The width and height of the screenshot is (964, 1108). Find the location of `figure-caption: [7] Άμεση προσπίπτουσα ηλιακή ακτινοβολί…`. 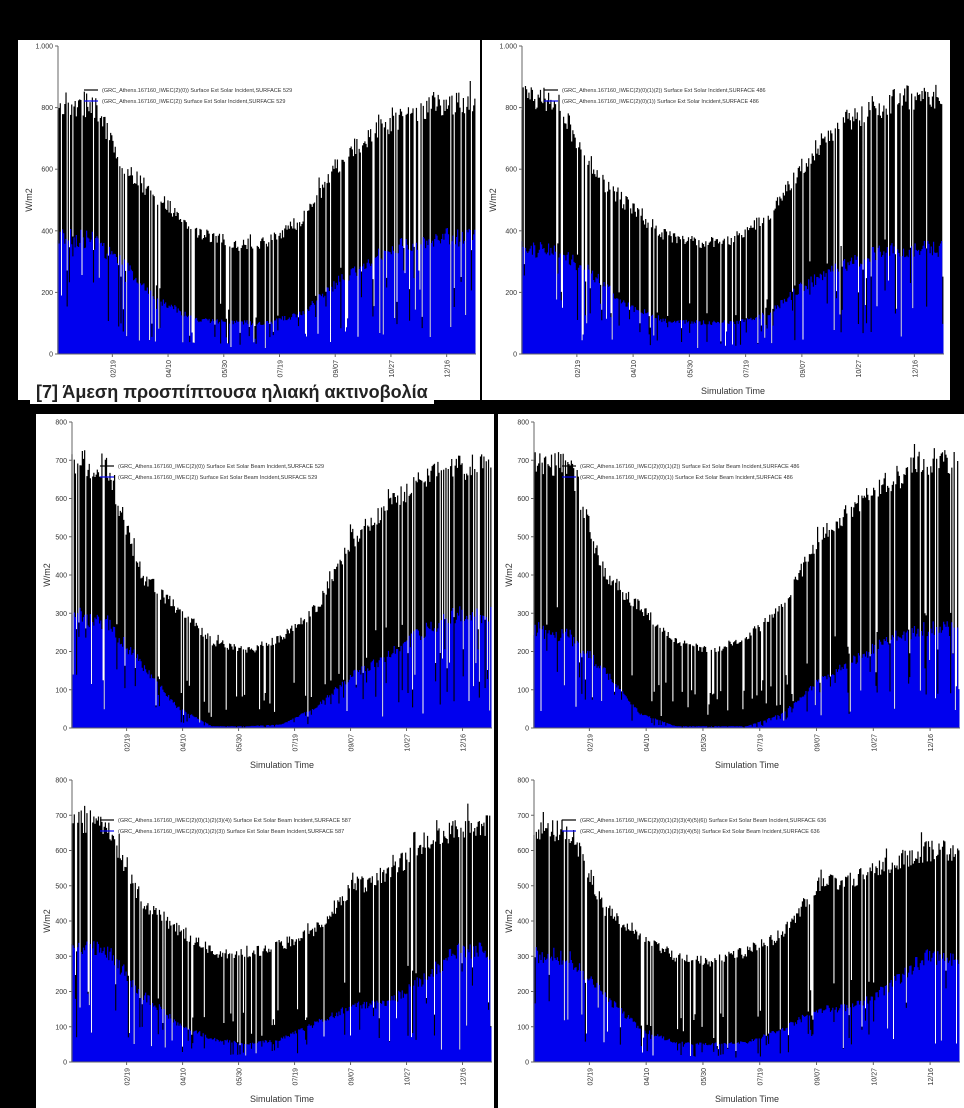

figure-caption: [7] Άμεση προσπίπτουσα ηλιακή ακτινοβολί… is located at coordinates (232, 392).